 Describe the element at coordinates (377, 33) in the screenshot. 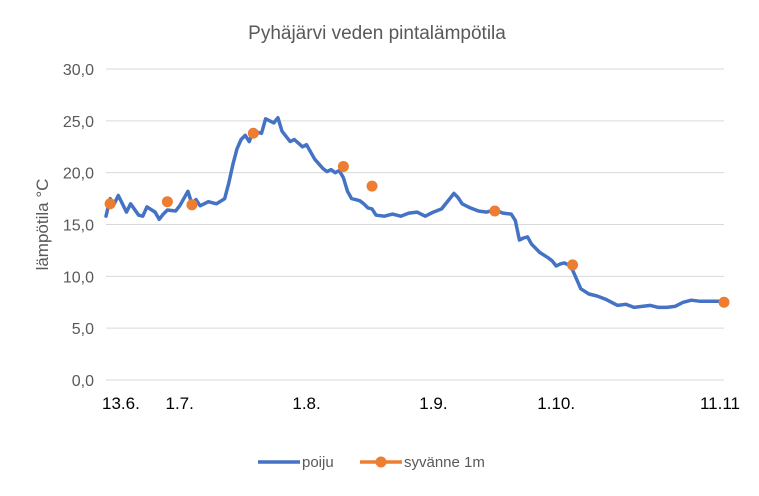

I see `chart-title: Pyhäjärvi veden pintalämpötila` at that location.